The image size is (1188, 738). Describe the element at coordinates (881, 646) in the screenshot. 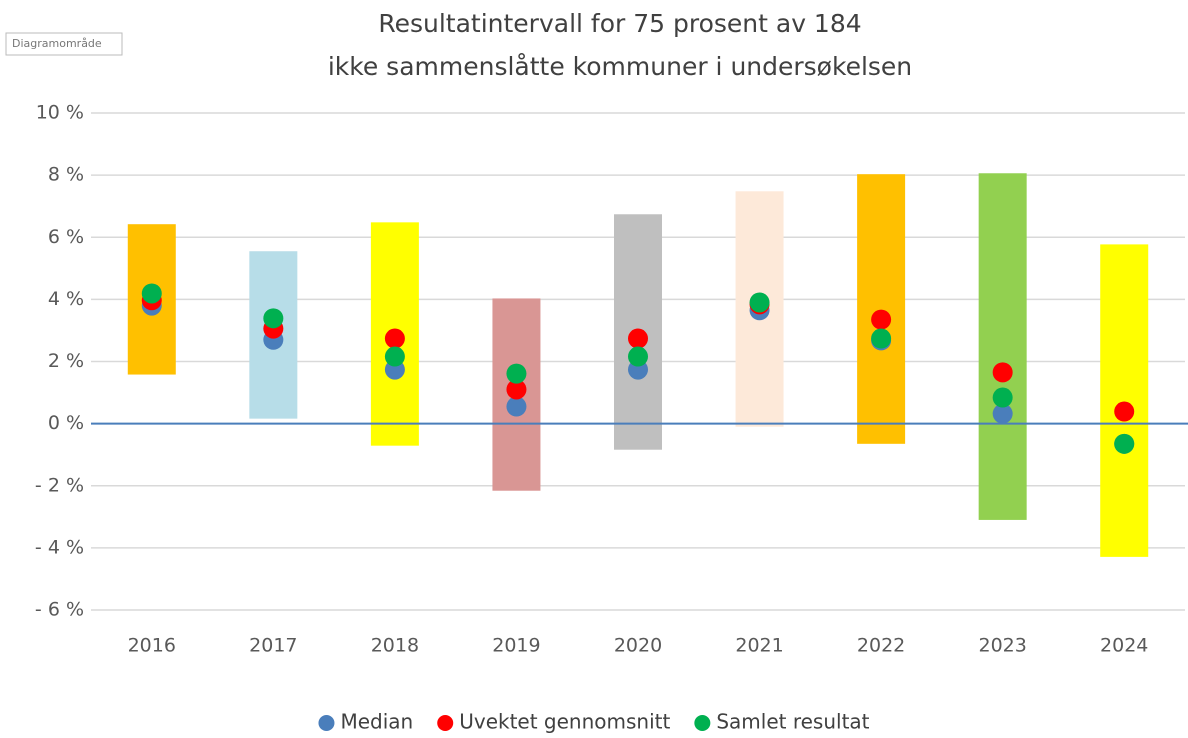

I see `x-tick-label: 2022` at that location.